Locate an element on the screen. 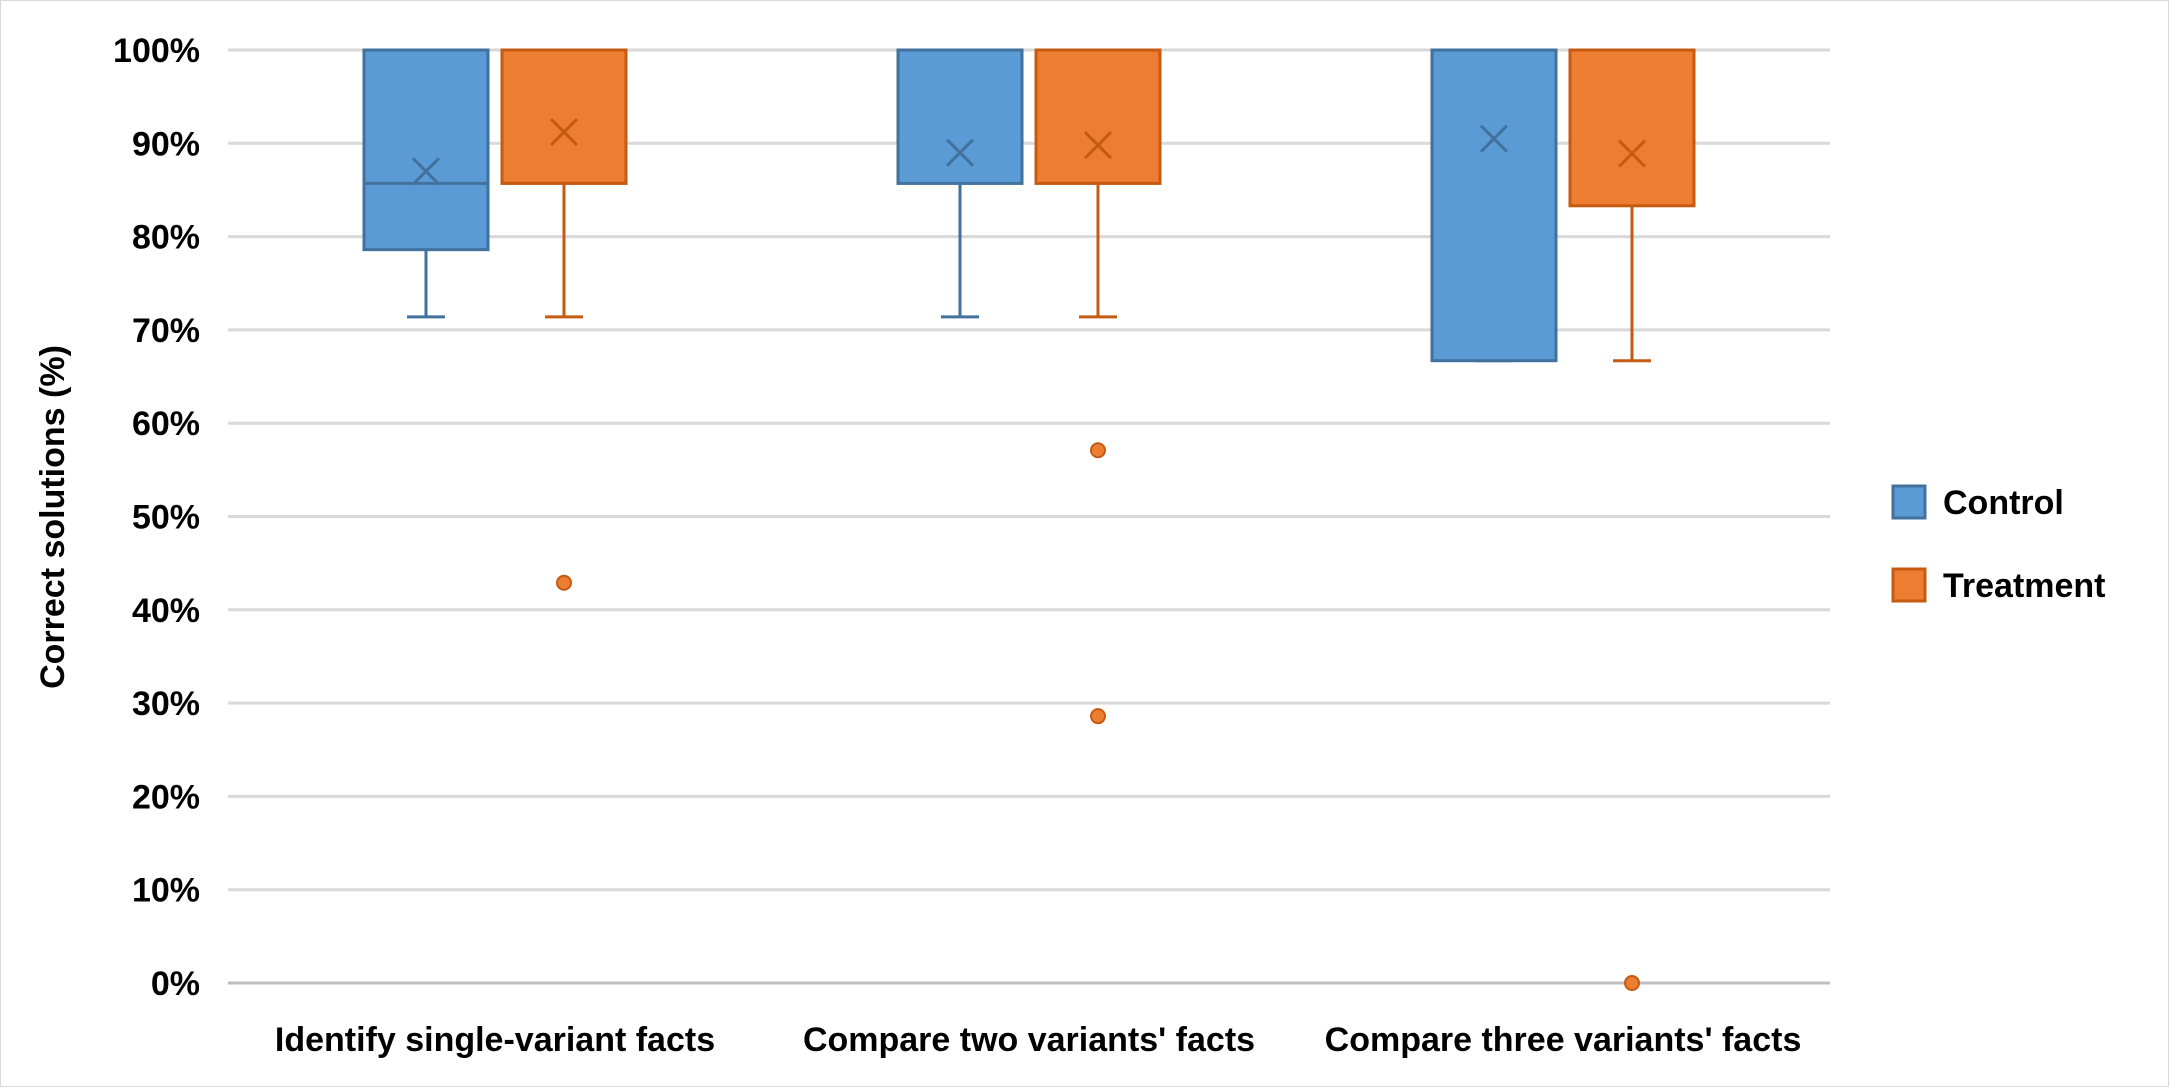 This screenshot has width=2171, height=1089. y-tick-label: 60% is located at coordinates (166, 424).